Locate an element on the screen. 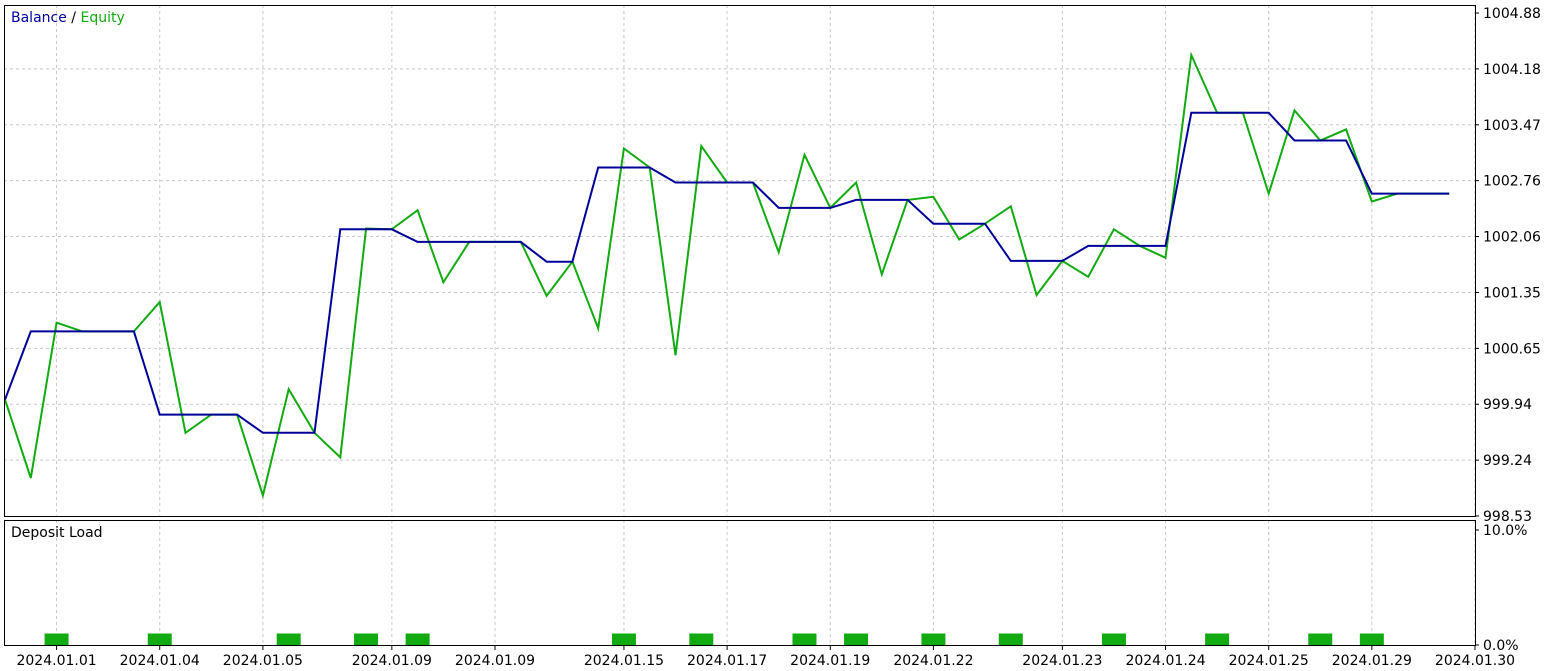  legend-equity: Equity is located at coordinates (102, 18).